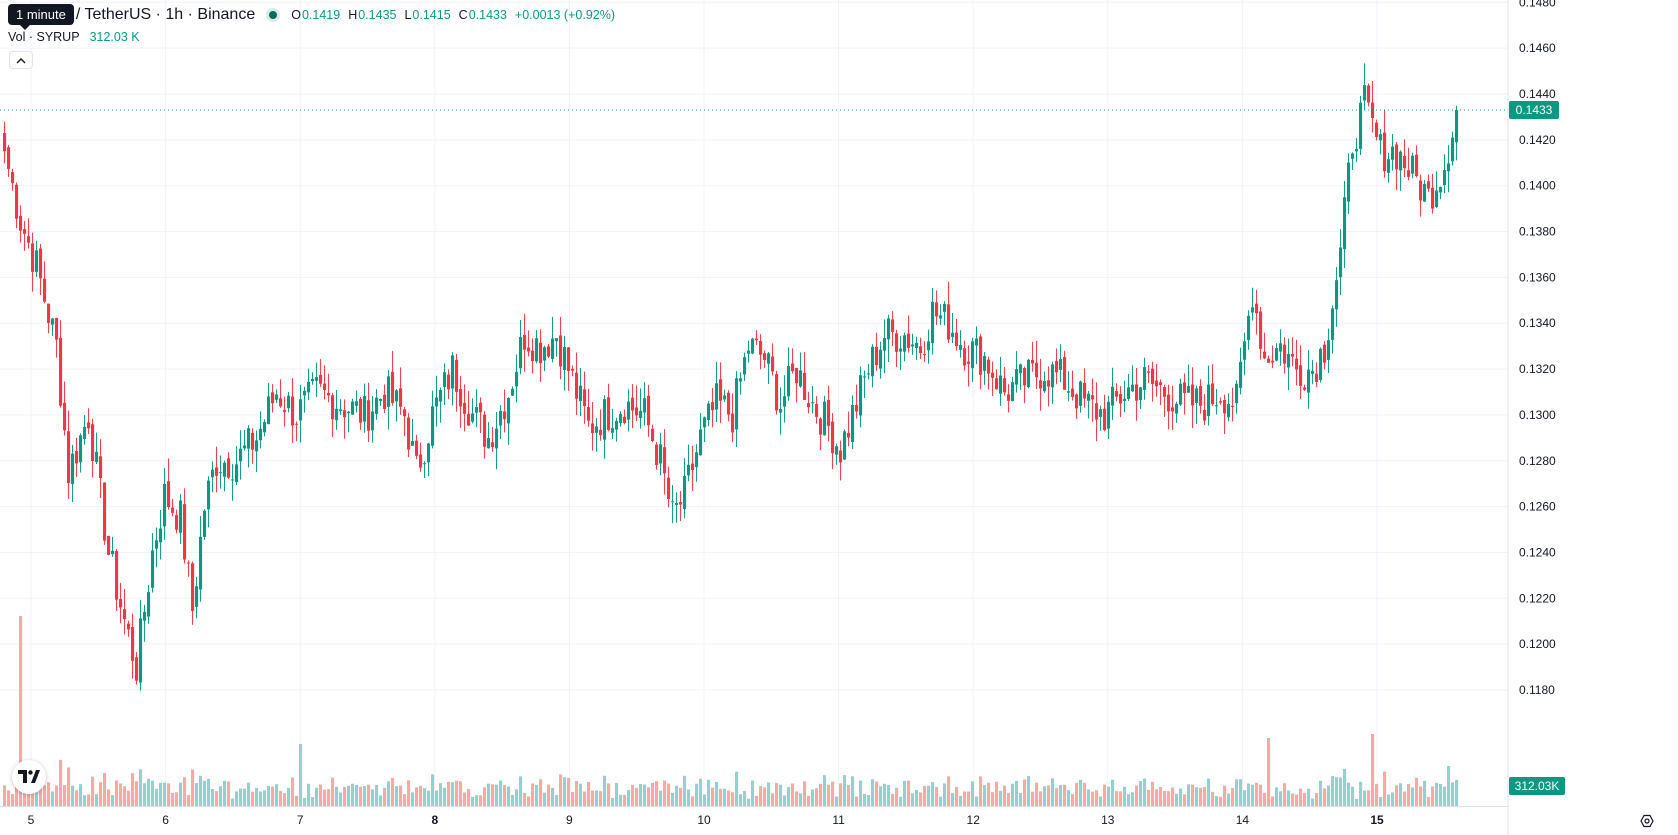  What do you see at coordinates (434, 820) in the screenshot?
I see `time-tick-label: 8` at bounding box center [434, 820].